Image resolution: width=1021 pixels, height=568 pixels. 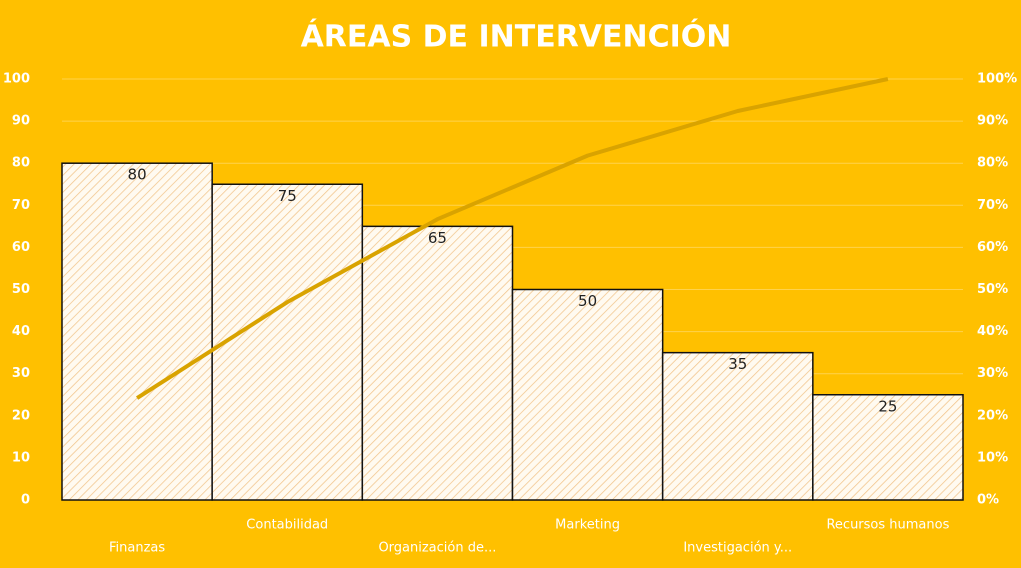 I want to click on x-tick-label: Contabilidad, so click(x=287, y=525).